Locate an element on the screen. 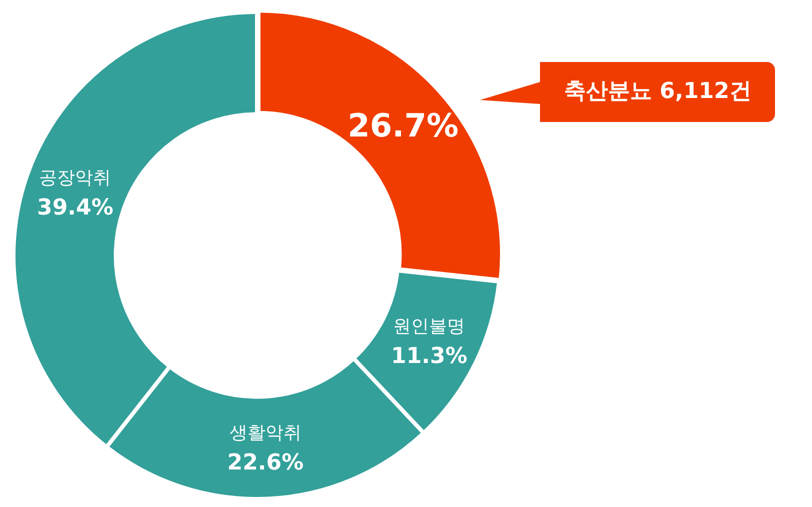 Image resolution: width=812 pixels, height=507 pixels. data-label: 26.7% is located at coordinates (403, 125).